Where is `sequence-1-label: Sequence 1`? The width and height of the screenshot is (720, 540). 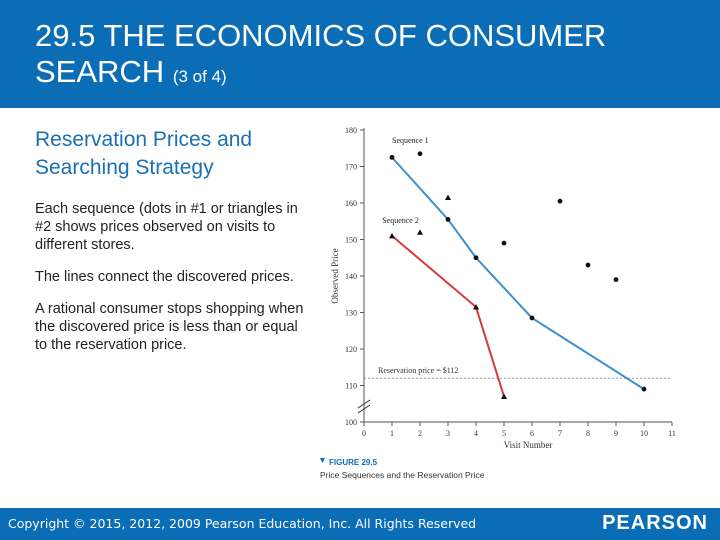
sequence-1-label: Sequence 1 is located at coordinates (410, 140).